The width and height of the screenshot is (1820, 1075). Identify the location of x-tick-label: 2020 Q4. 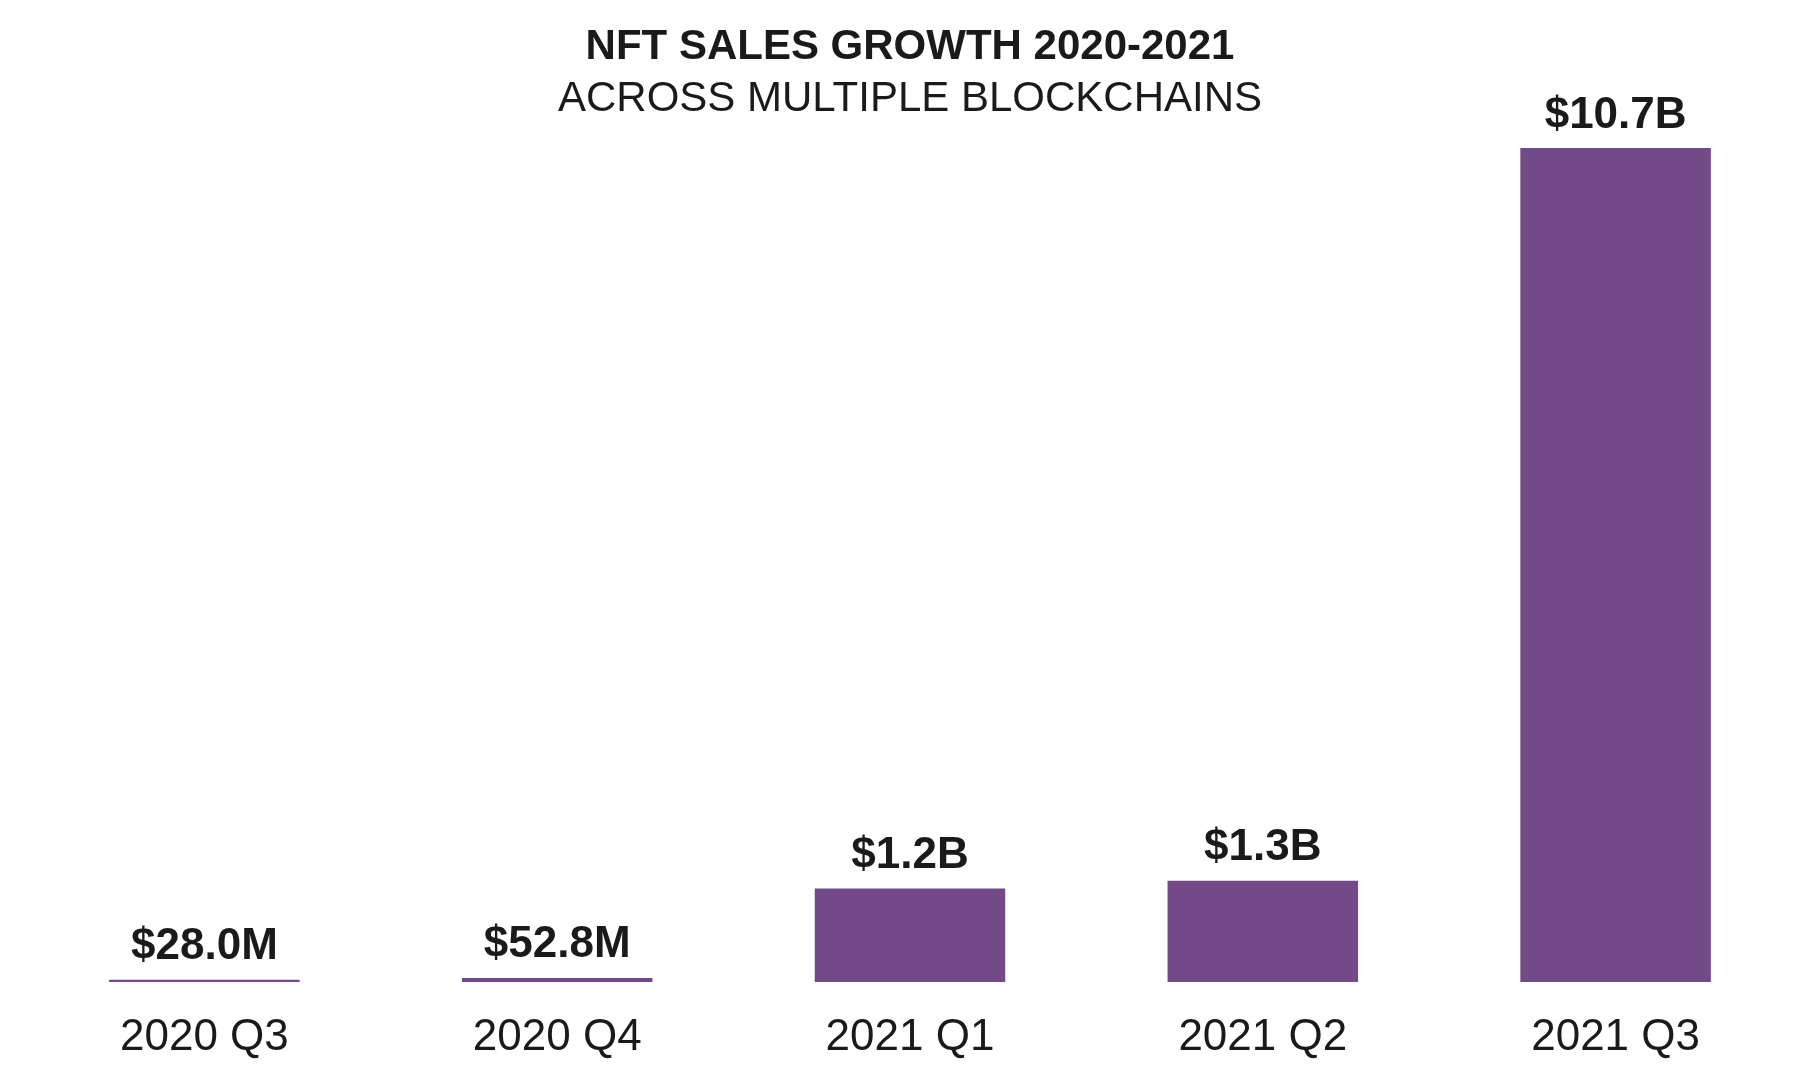
(557, 1034).